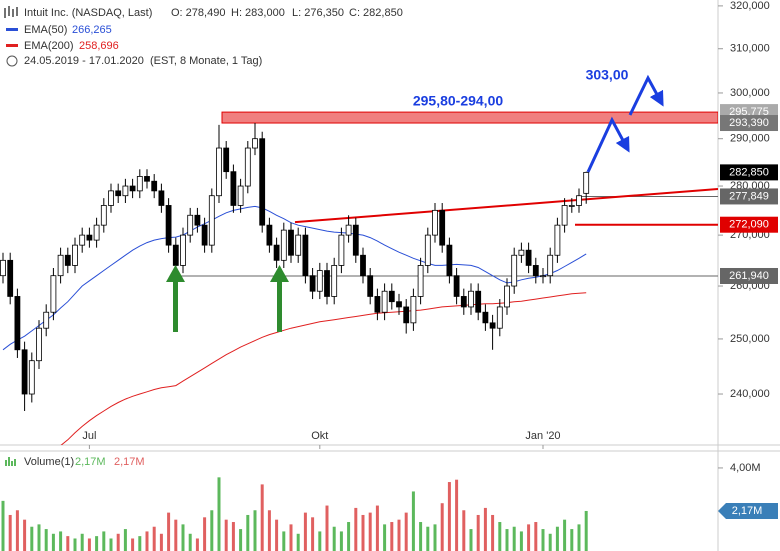 The image size is (780, 551). I want to click on legend-name: EMA(200), so click(49, 46).